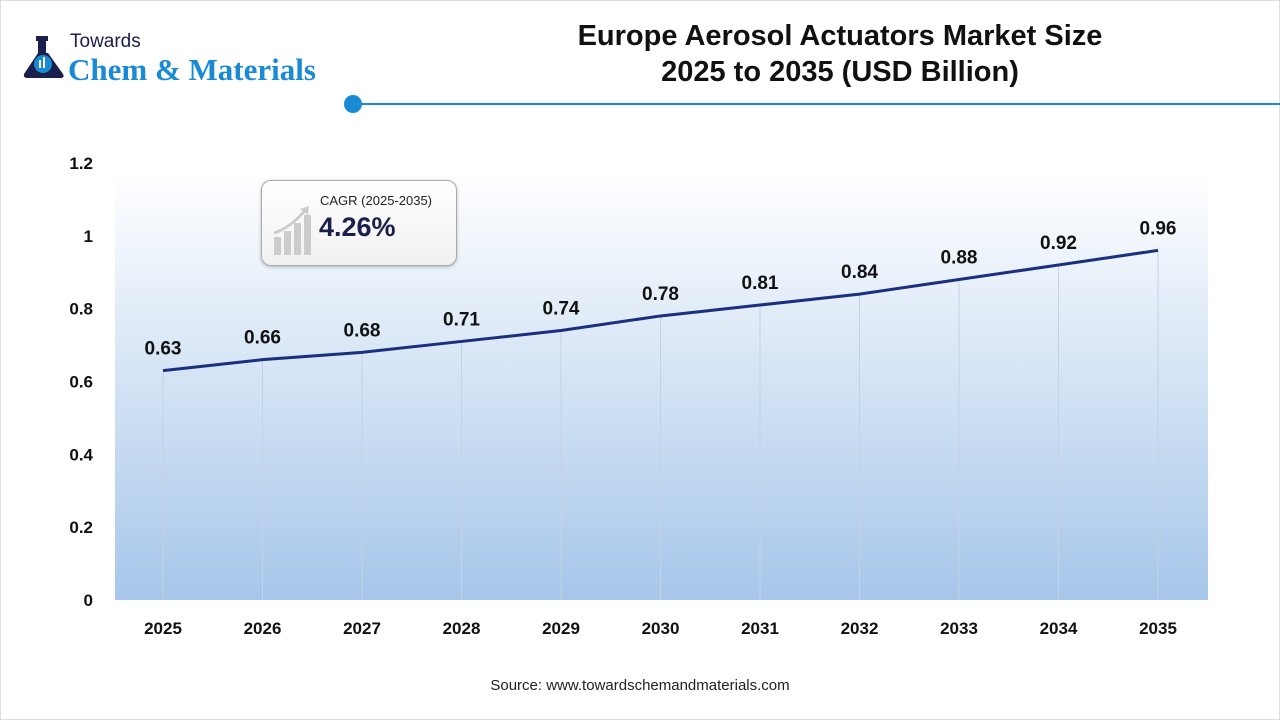  I want to click on x-tick-label: 2025, so click(163, 628).